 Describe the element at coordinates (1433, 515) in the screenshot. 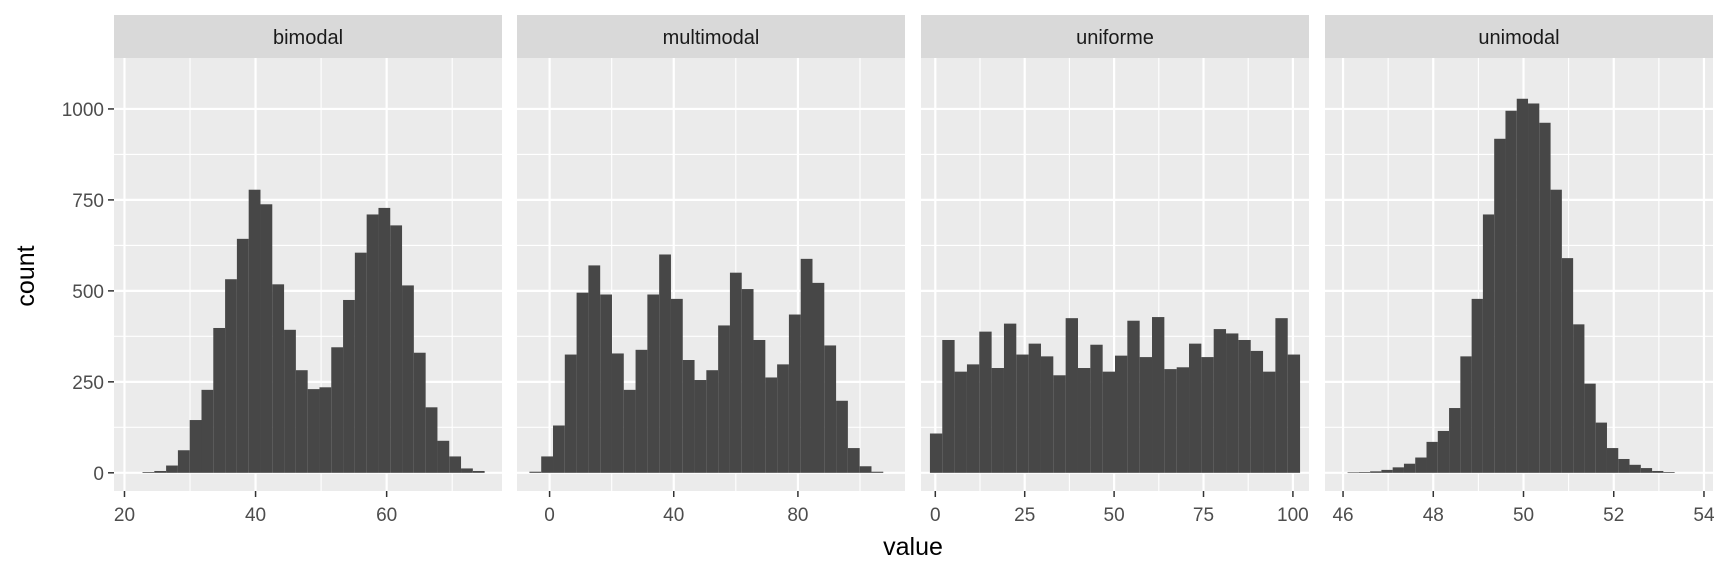

I see `x-tick-label: 48` at that location.